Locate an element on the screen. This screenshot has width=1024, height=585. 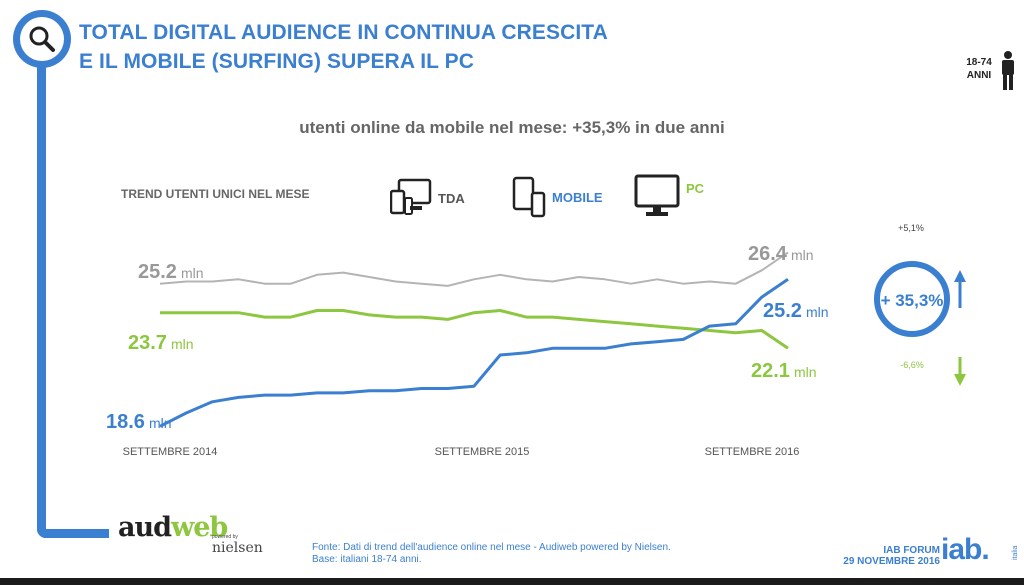
event-date: 29 NOVEMBRE 2016 is located at coordinates (891, 561).